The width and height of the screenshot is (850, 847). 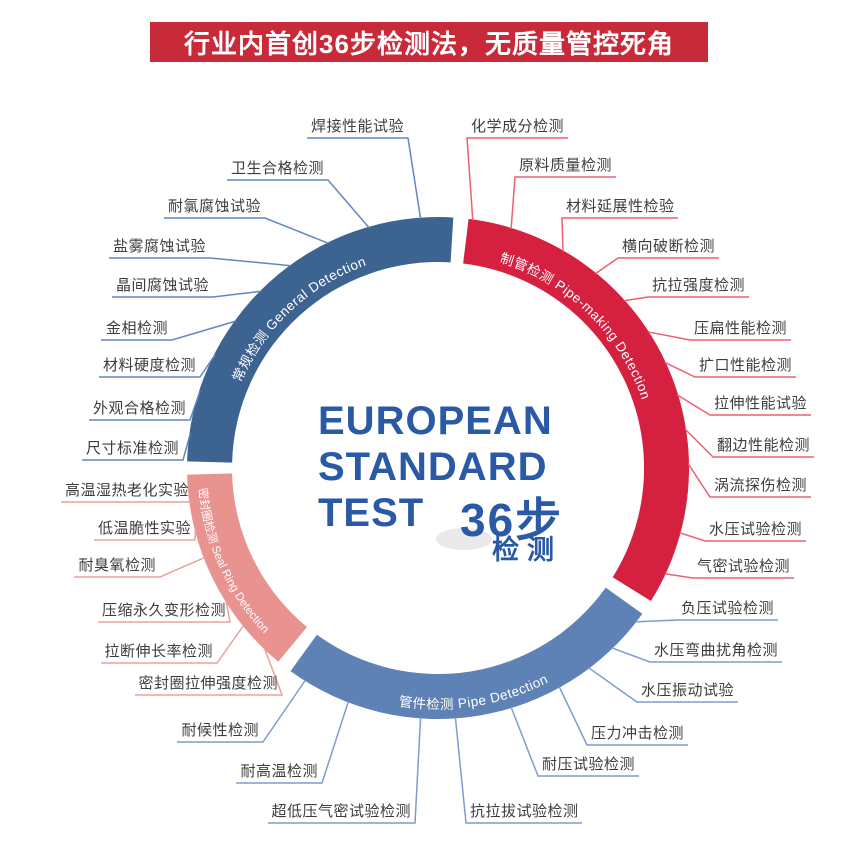 I want to click on segment-general, so click(x=320, y=340).